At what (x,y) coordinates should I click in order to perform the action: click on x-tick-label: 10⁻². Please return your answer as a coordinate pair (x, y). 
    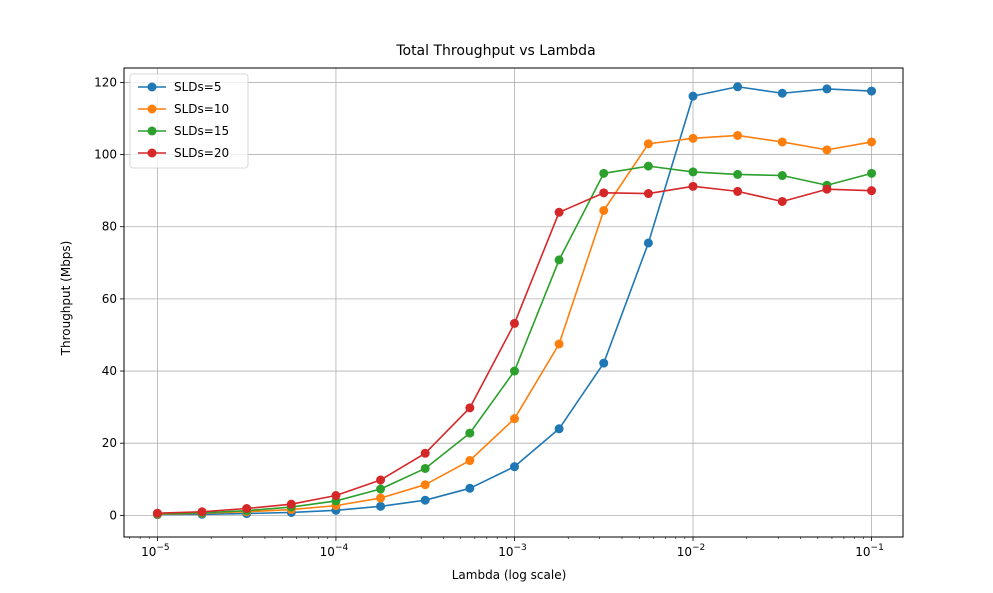
    Looking at the image, I should click on (691, 551).